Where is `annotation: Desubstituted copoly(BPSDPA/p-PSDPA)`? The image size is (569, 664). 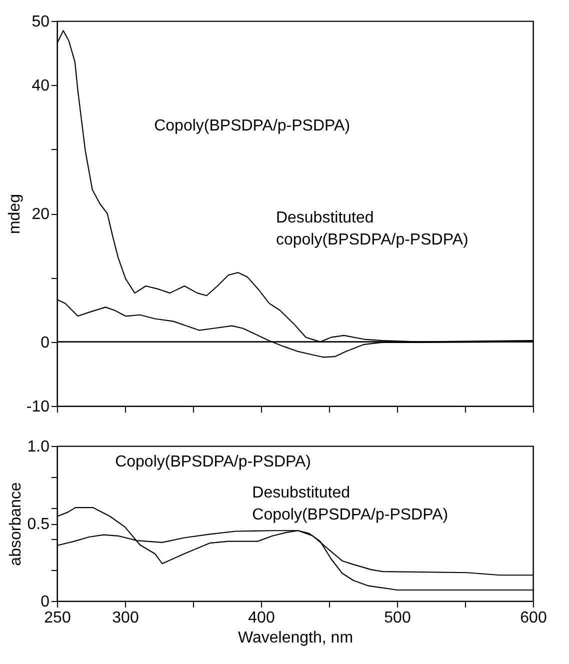 annotation: Desubstituted copoly(BPSDPA/p-PSDPA) is located at coordinates (372, 228).